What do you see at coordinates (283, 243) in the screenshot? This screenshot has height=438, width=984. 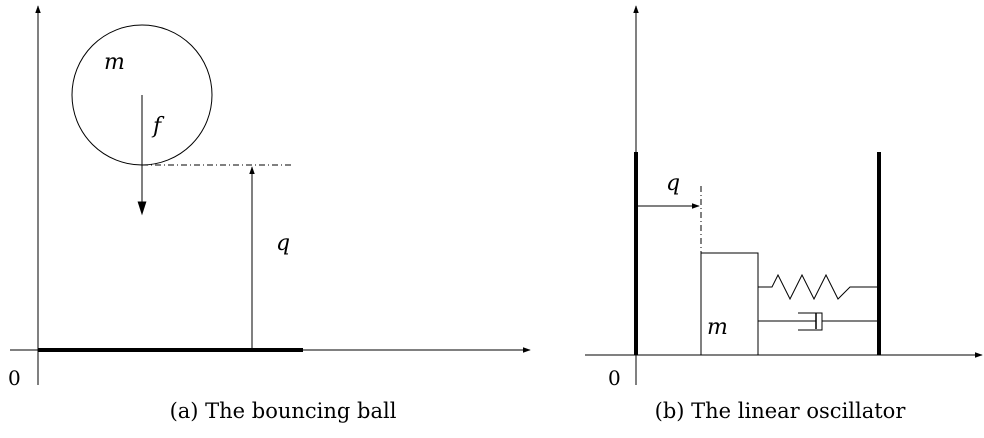 I see `panel-a-position-label: q` at bounding box center [283, 243].